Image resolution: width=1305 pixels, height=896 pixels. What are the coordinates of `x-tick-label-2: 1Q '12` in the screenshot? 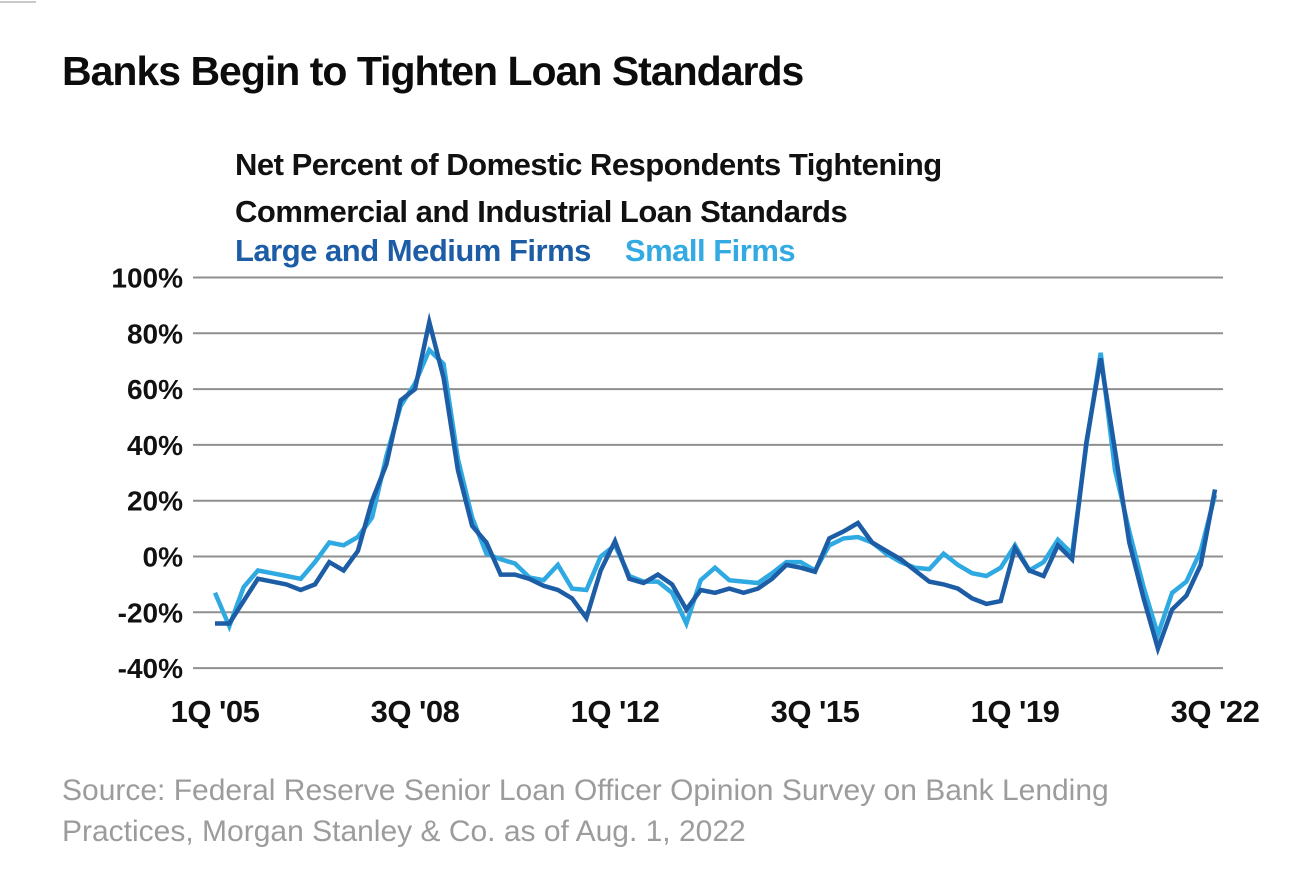 It's located at (615, 711).